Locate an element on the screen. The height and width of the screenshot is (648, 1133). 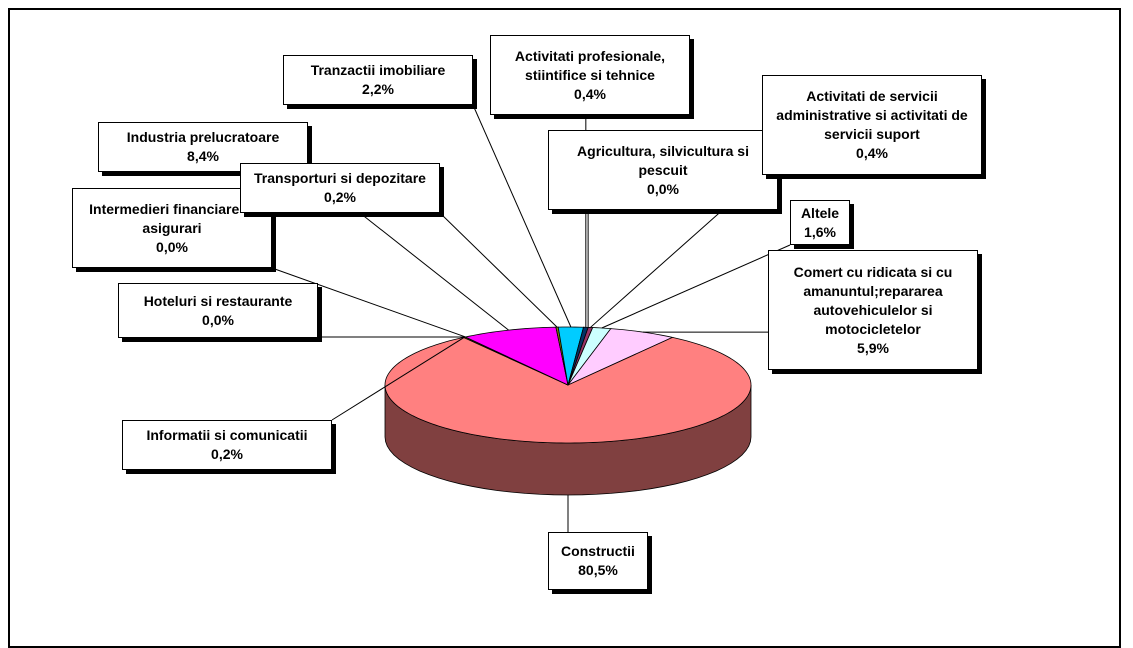
value-label: 8,4% is located at coordinates (203, 156).